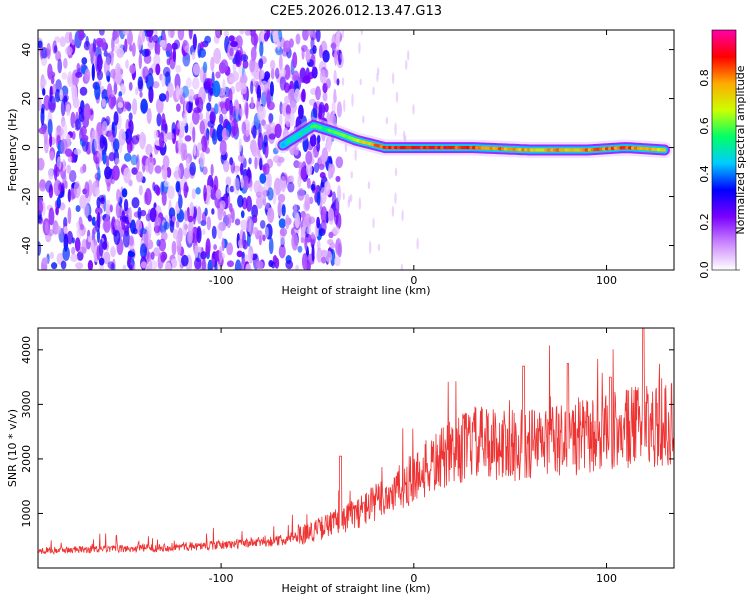 The width and height of the screenshot is (750, 600). What do you see at coordinates (356, 11) in the screenshot?
I see `chart-title: C2E5.2026.012.13.47.G13` at bounding box center [356, 11].